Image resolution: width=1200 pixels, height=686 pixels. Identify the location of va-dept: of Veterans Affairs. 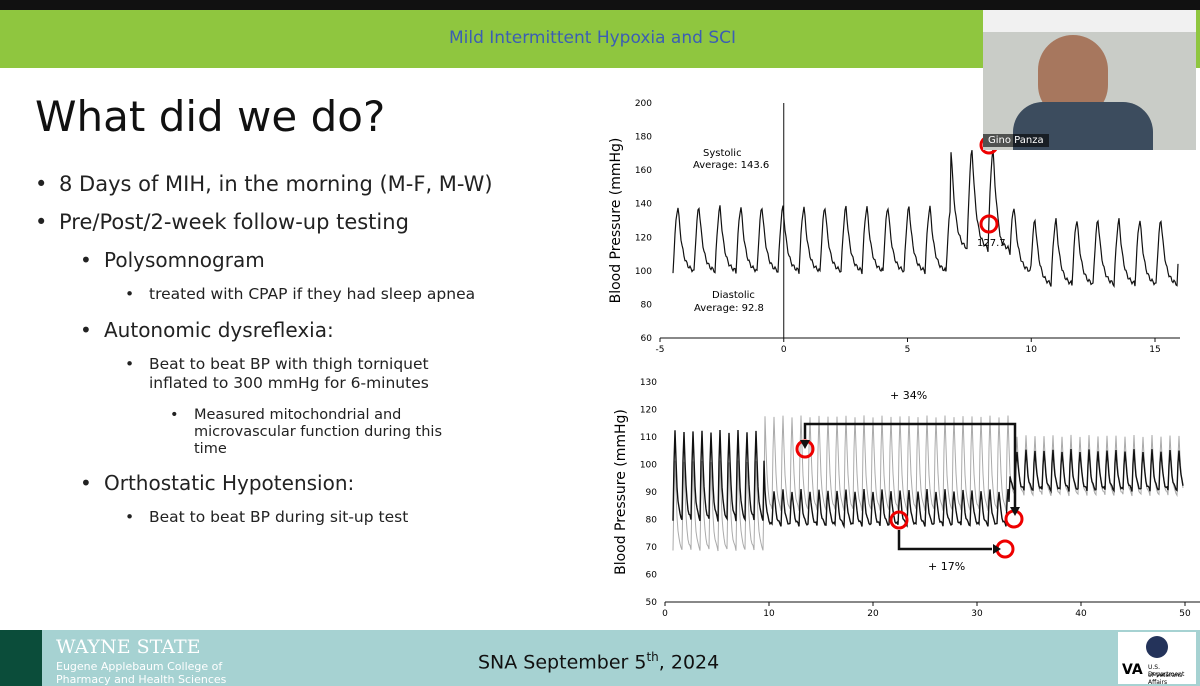
(1165, 679).